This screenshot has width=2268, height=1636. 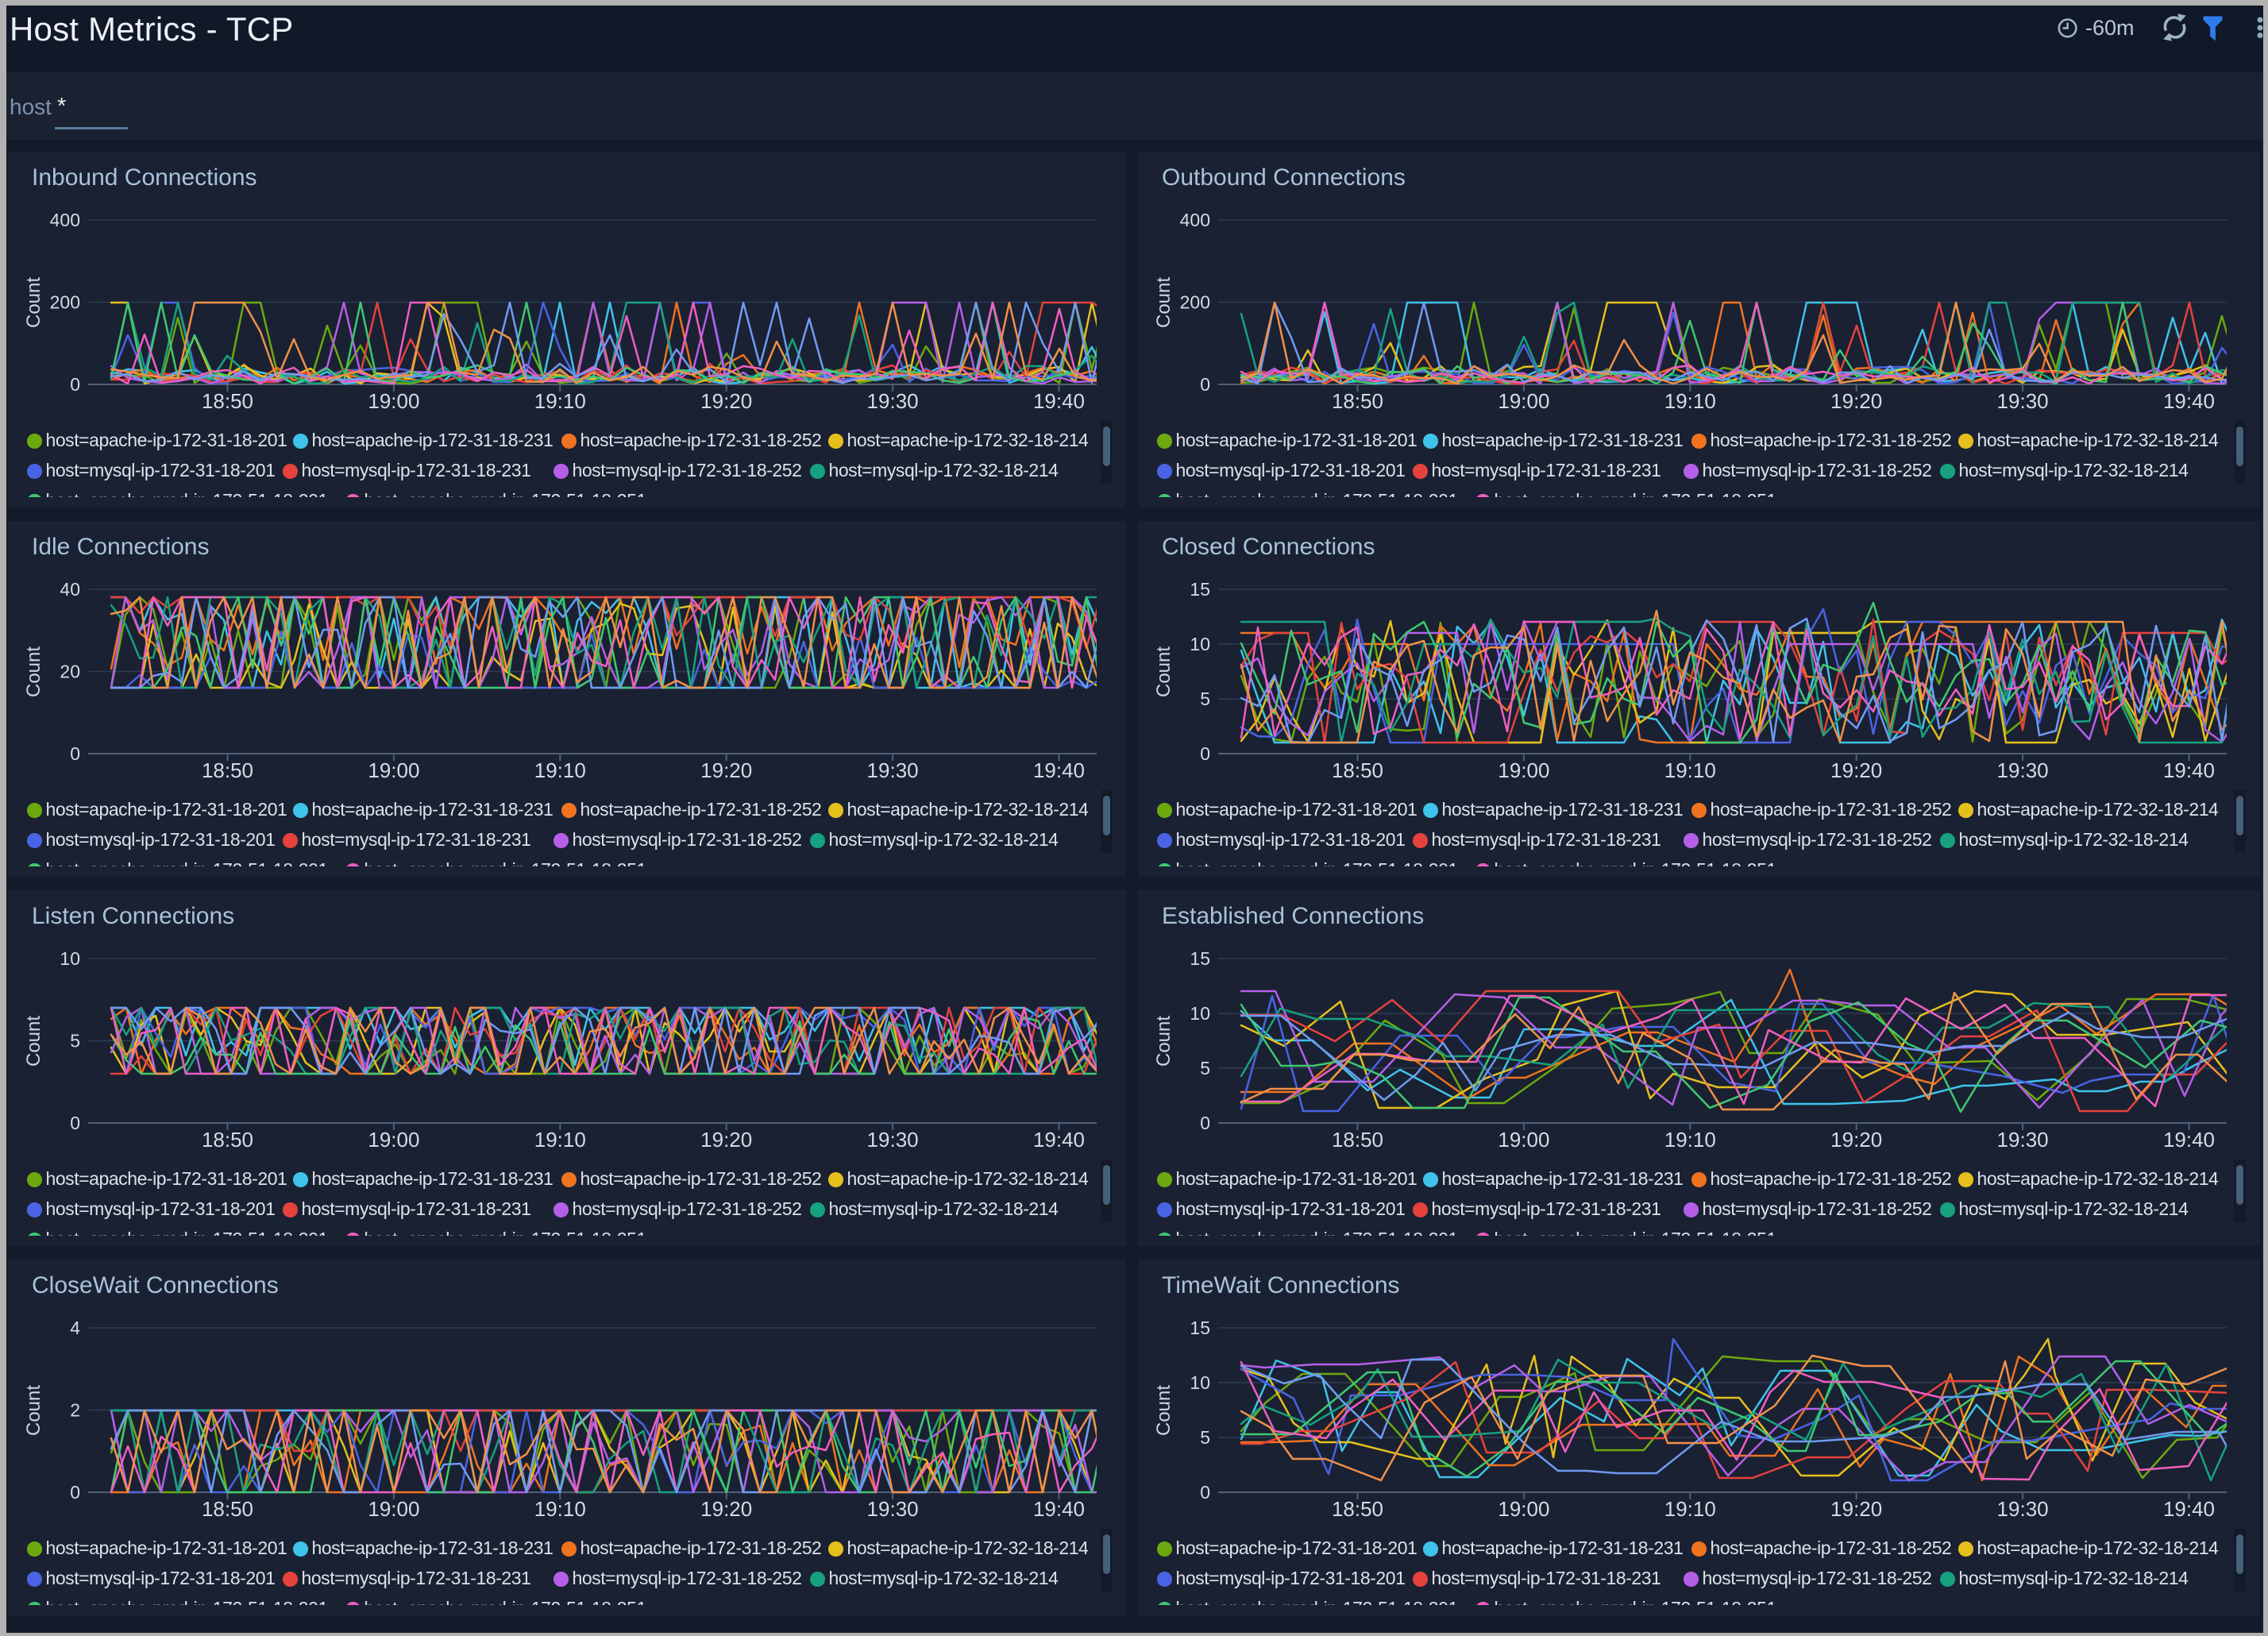 I want to click on svg-text: 4, so click(x=75, y=1328).